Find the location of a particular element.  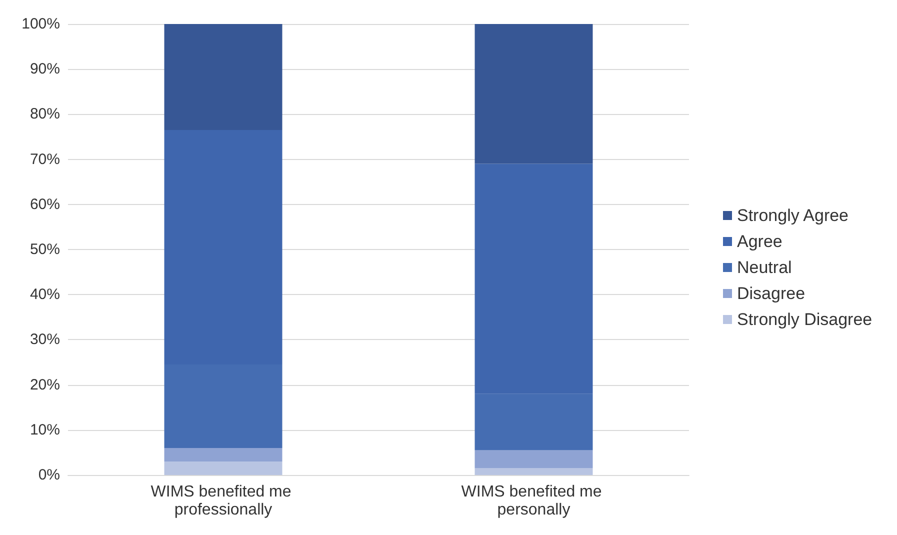

legend-label: Neutral is located at coordinates (764, 267).